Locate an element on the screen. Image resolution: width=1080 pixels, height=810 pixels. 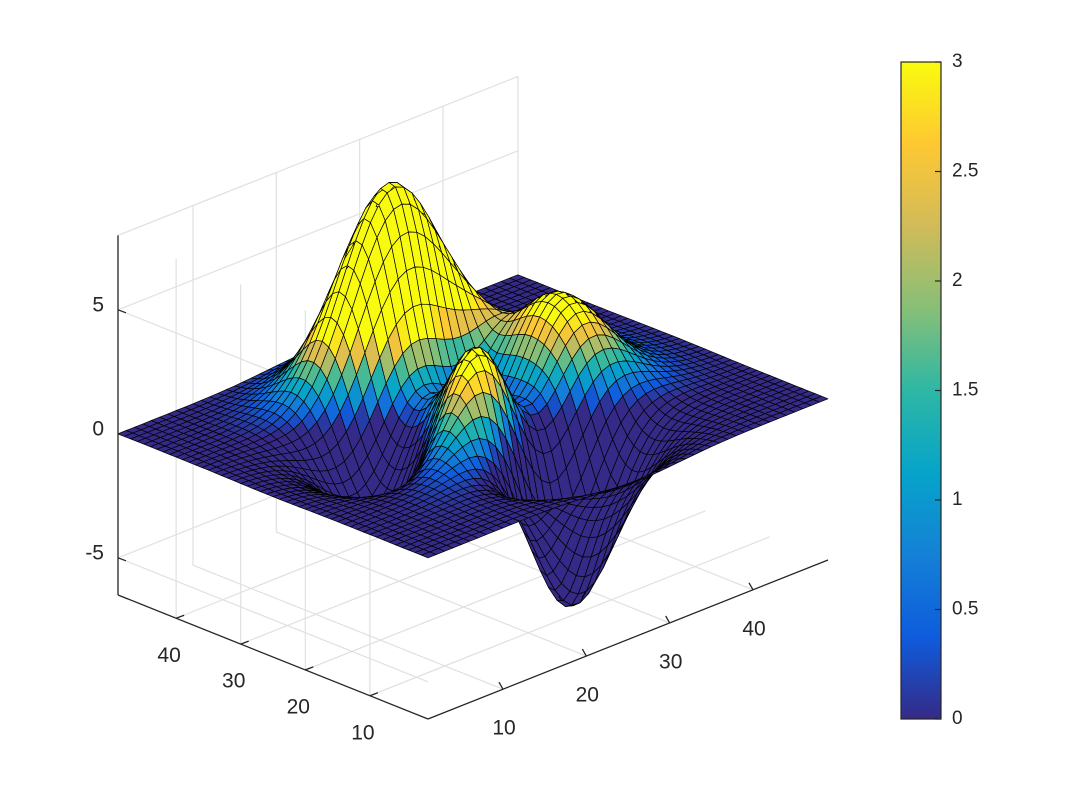
colorbar-tick-label: 2 is located at coordinates (957, 280).